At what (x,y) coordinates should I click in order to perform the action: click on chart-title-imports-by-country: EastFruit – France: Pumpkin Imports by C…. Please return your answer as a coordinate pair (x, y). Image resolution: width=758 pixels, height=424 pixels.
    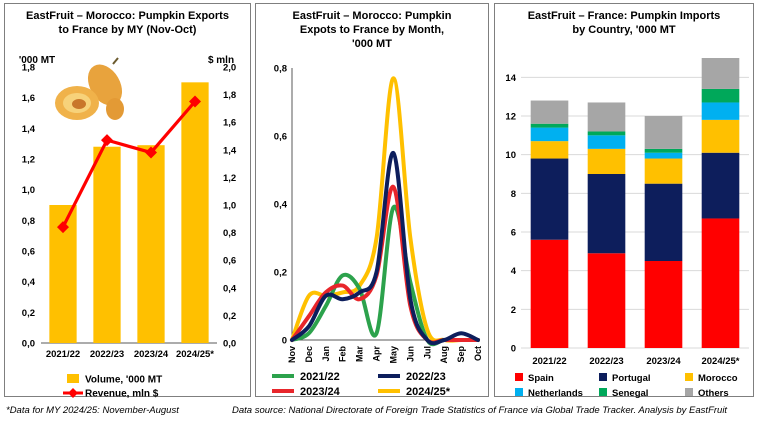
    Looking at the image, I should click on (624, 23).